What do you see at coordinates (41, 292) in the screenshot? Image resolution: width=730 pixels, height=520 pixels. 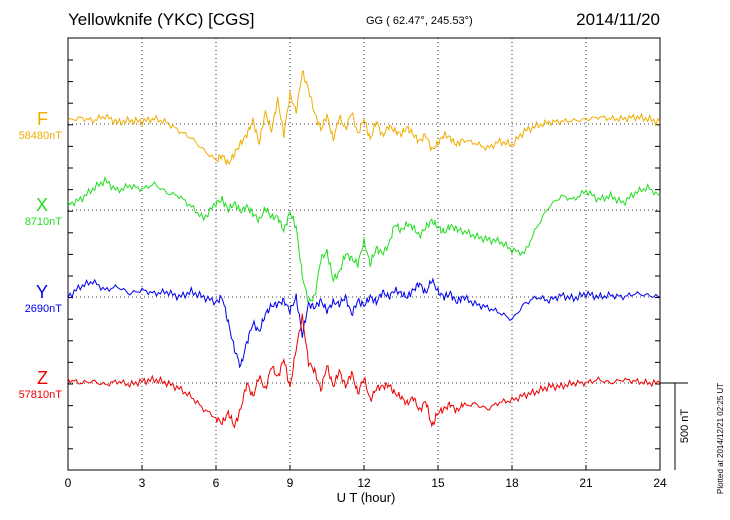 I see `legend-y-letter: Y` at bounding box center [41, 292].